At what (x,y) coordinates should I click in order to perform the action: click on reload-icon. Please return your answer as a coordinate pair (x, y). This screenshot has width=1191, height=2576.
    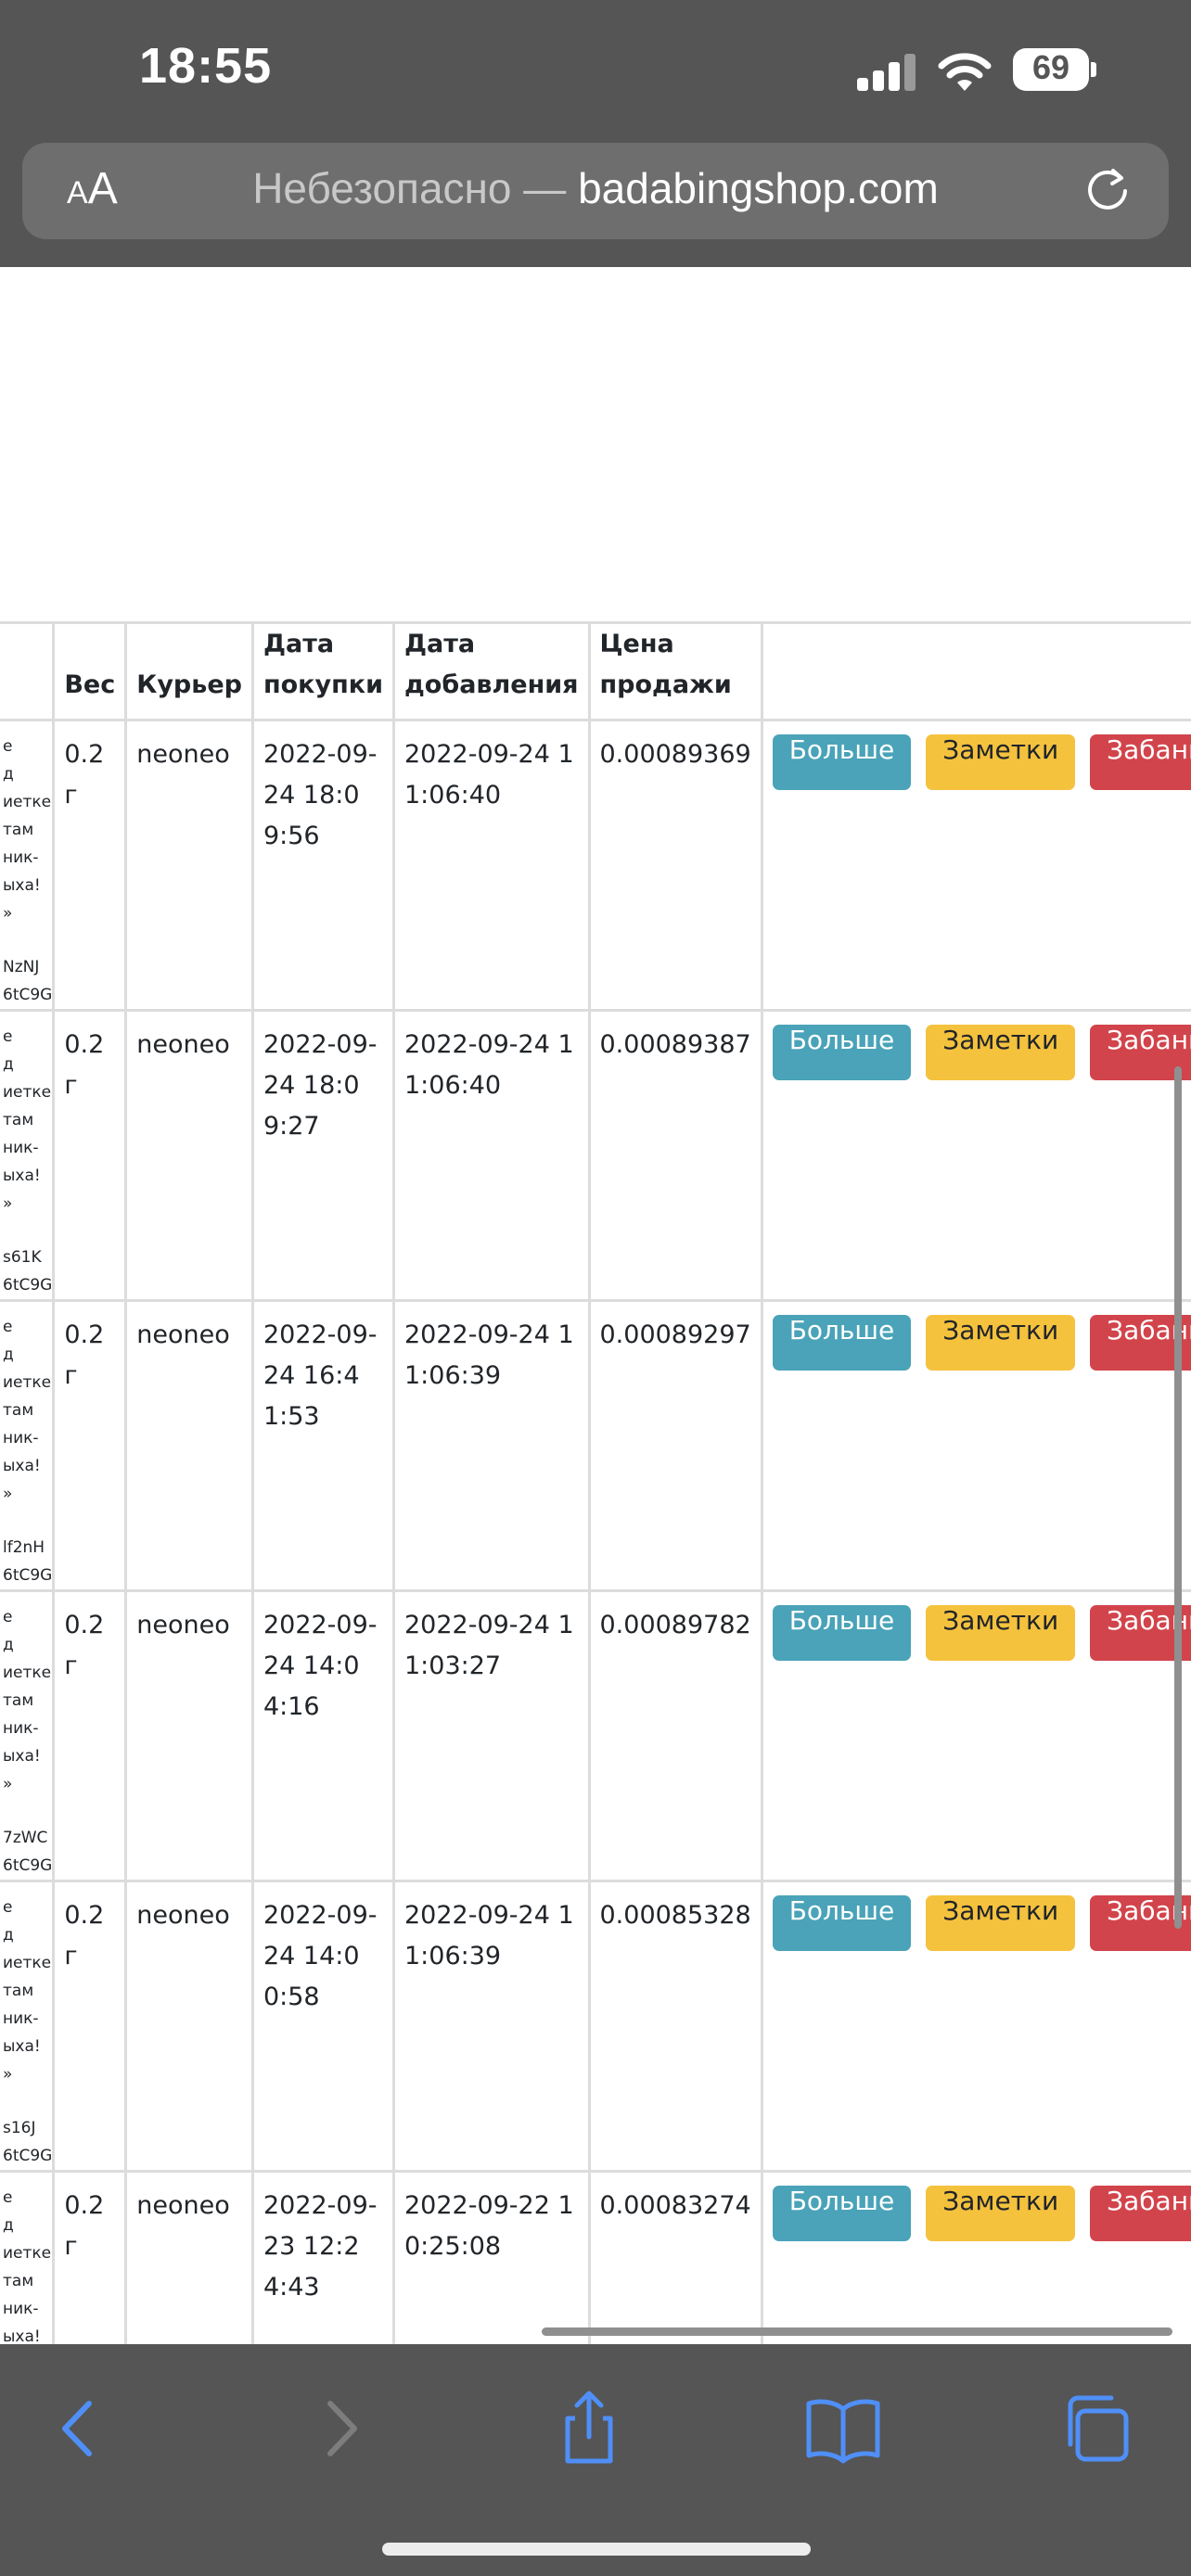
    Looking at the image, I should click on (1107, 191).